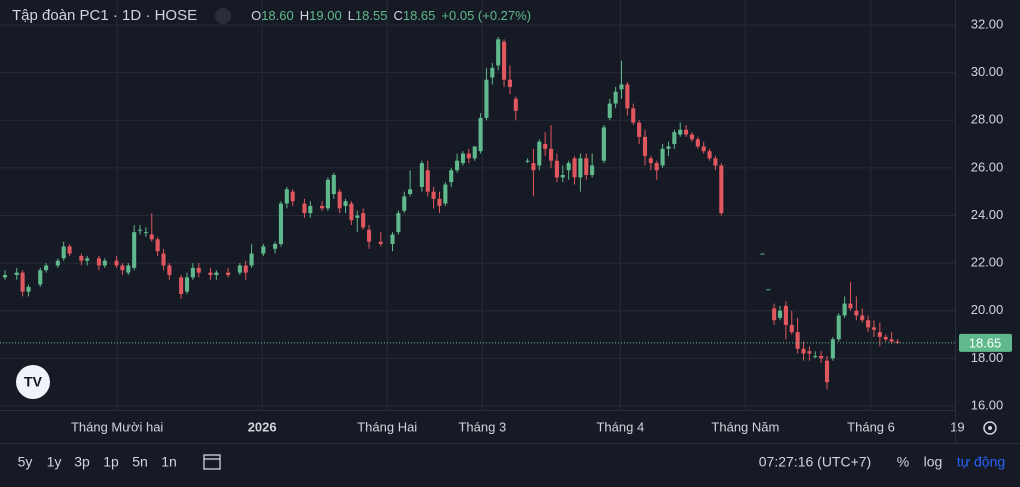 The image size is (1020, 487). I want to click on range-button: 1y, so click(54, 462).